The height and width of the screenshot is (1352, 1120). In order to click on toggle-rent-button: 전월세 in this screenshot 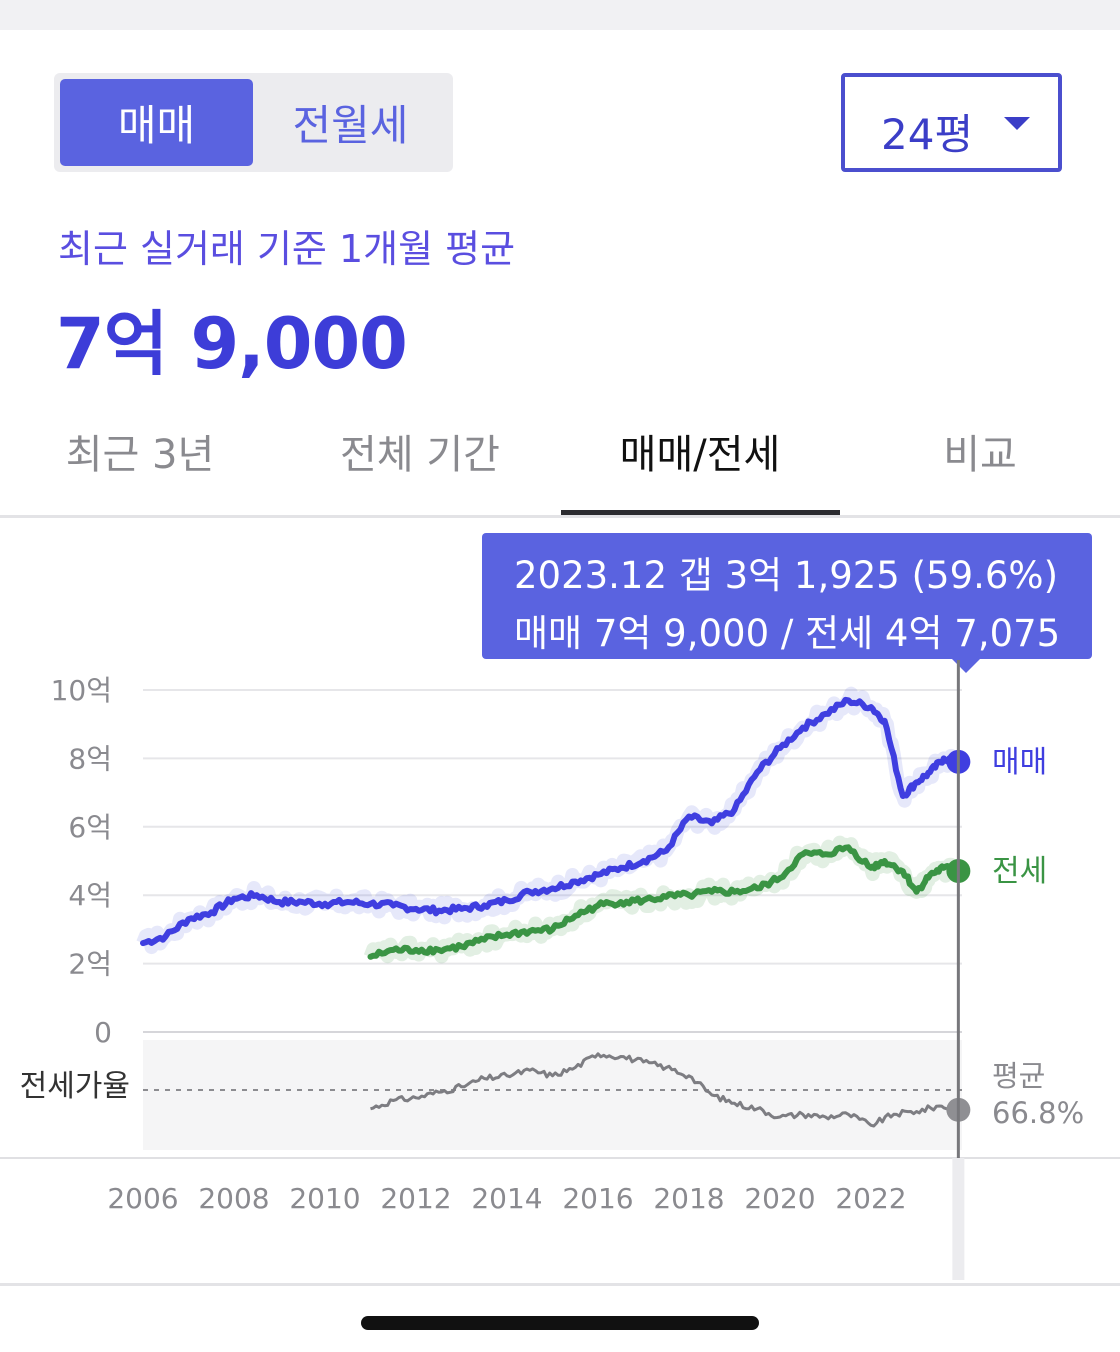, I will do `click(350, 125)`.